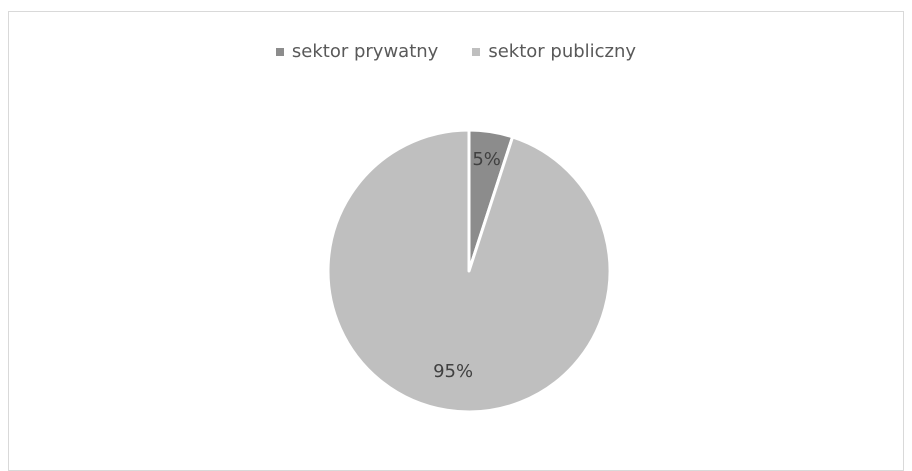  I want to click on legend-item-sektor-prywatny: sektor prywatny, so click(357, 51).